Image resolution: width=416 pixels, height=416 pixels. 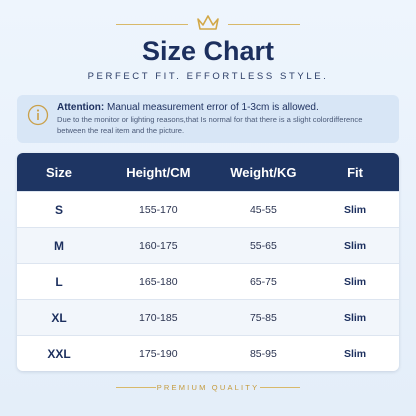 I want to click on column-header: Size, so click(x=59, y=172).